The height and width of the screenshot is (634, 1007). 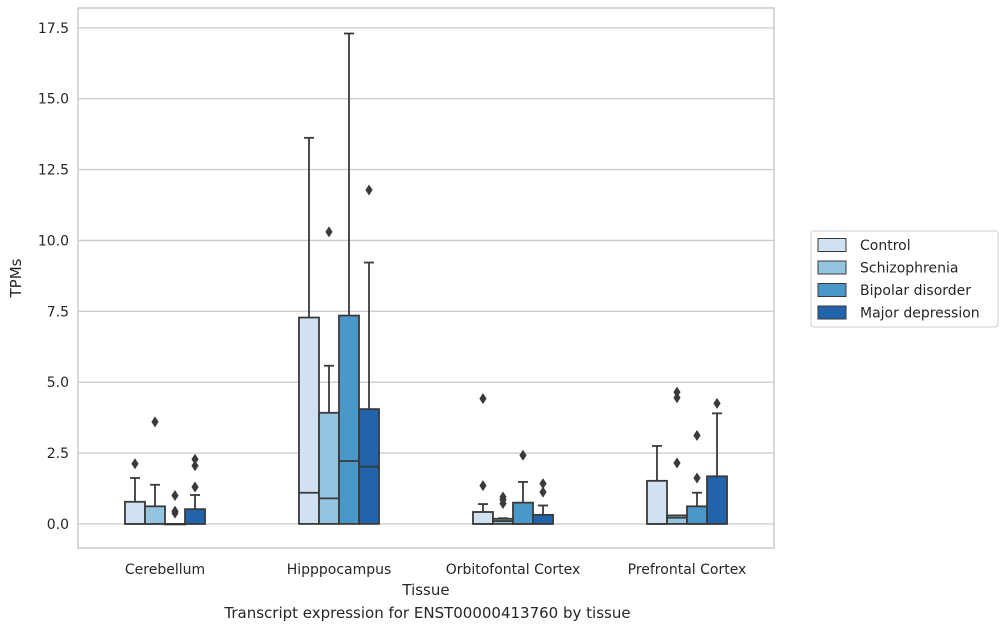 What do you see at coordinates (165, 570) in the screenshot?
I see `x-tick-label: Cerebellum` at bounding box center [165, 570].